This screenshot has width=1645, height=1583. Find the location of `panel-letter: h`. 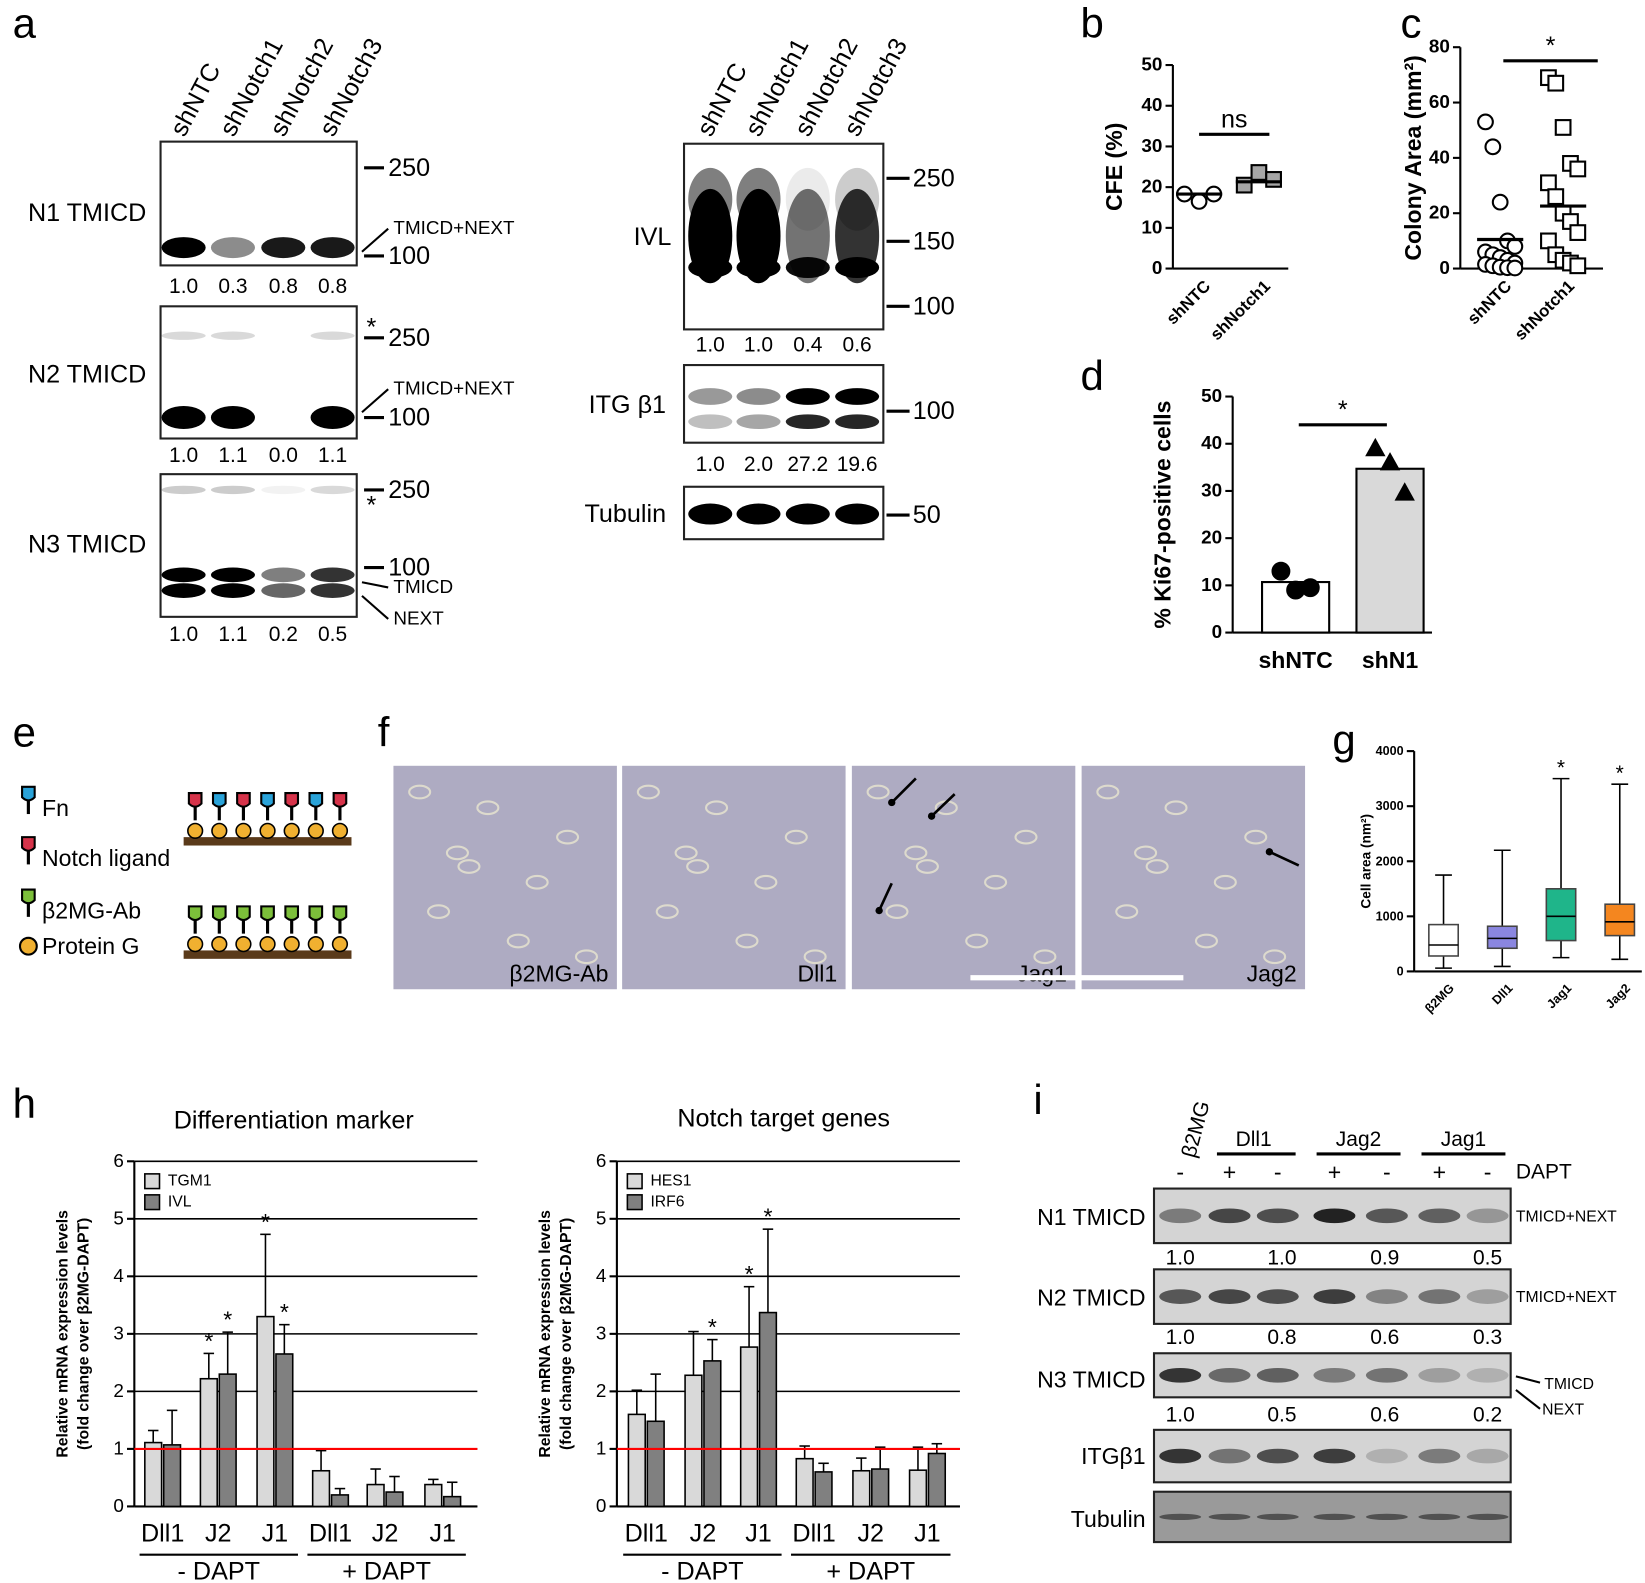

panel-letter: h is located at coordinates (24, 1103).